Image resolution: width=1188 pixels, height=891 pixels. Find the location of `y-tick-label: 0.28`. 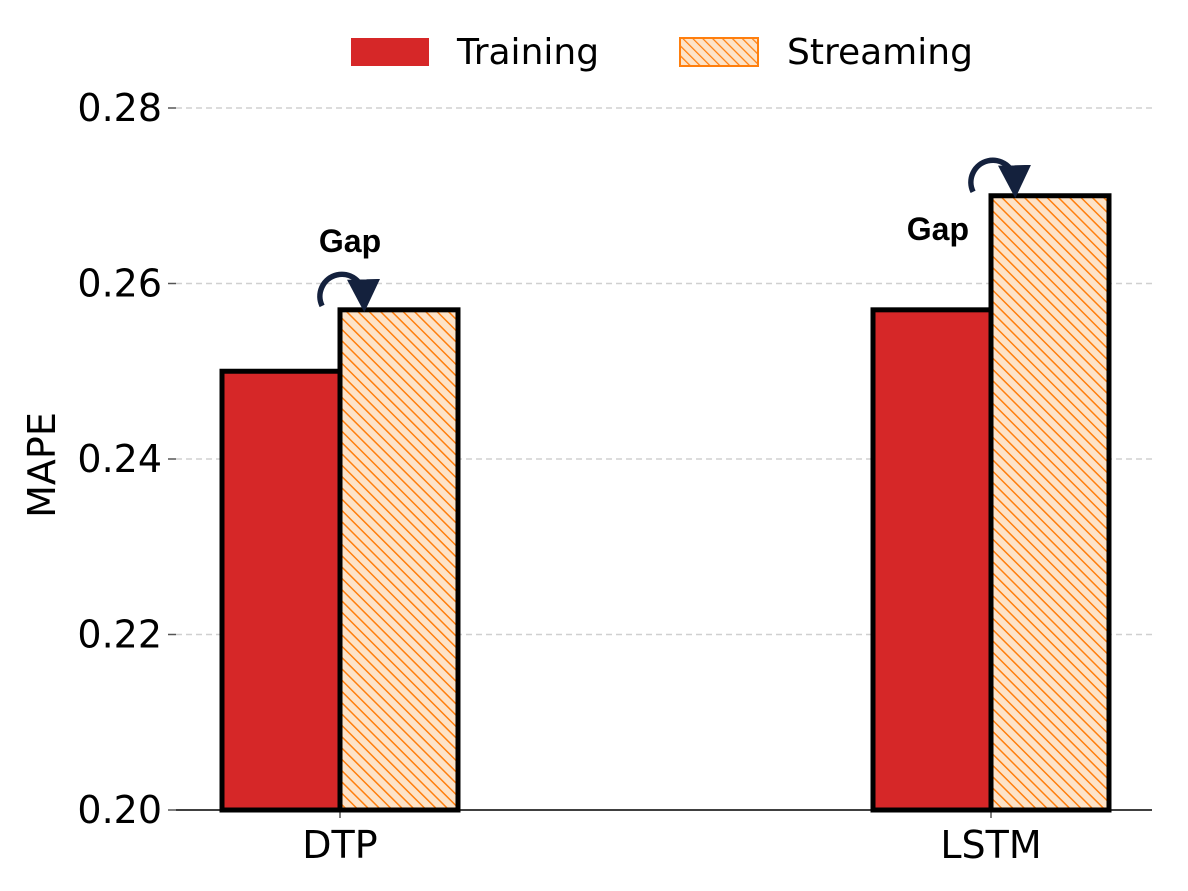

y-tick-label: 0.28 is located at coordinates (119, 108).